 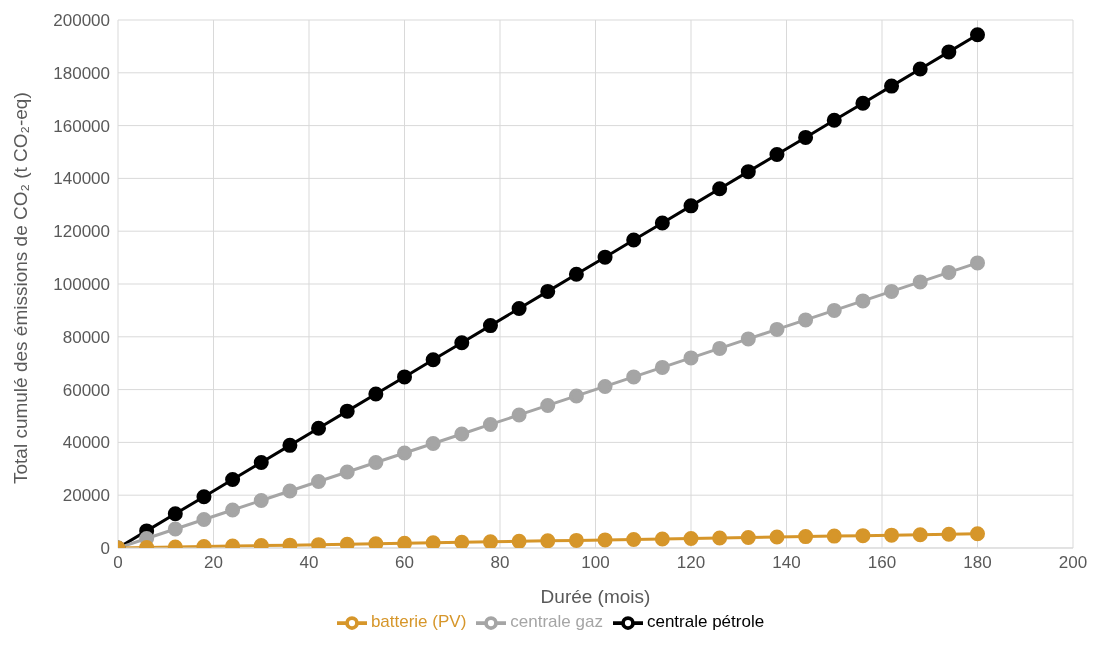 What do you see at coordinates (691, 563) in the screenshot?
I see `x-tick-label: 120` at bounding box center [691, 563].